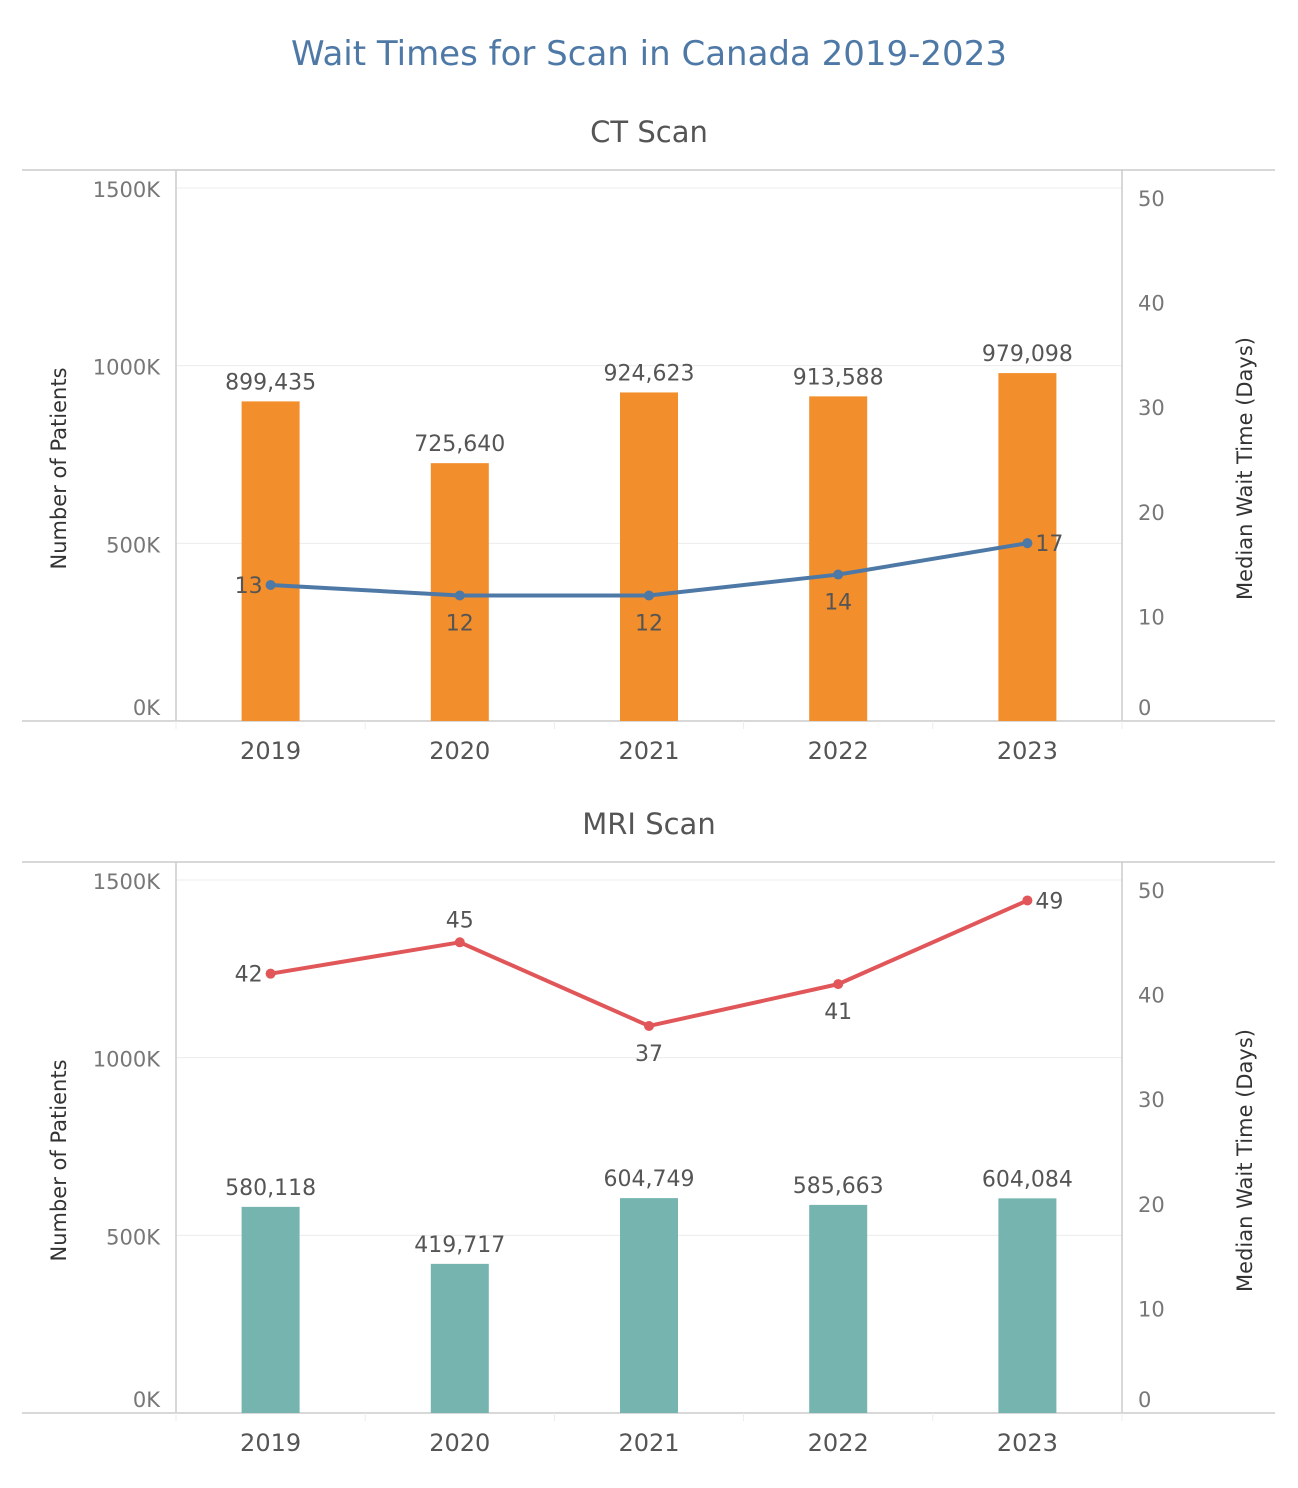  Describe the element at coordinates (270, 1188) in the screenshot. I see `bar-label: 580,118` at that location.